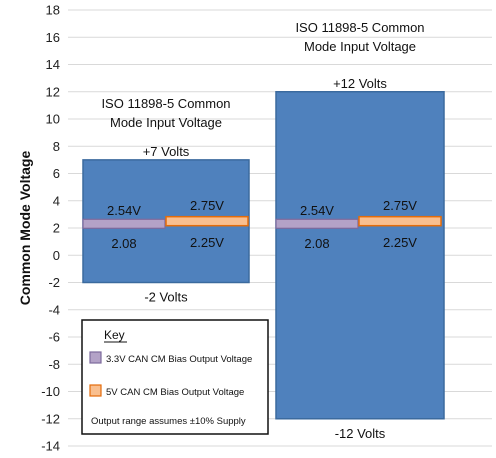 The width and height of the screenshot is (496, 458). I want to click on y-tick-label: 14, so click(53, 64).